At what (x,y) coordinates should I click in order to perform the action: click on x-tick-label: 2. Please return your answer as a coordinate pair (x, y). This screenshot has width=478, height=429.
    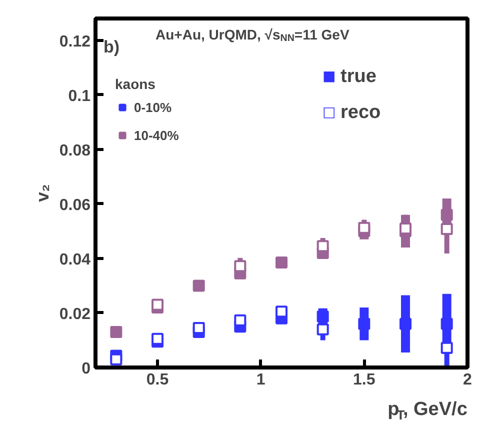
    Looking at the image, I should click on (467, 380).